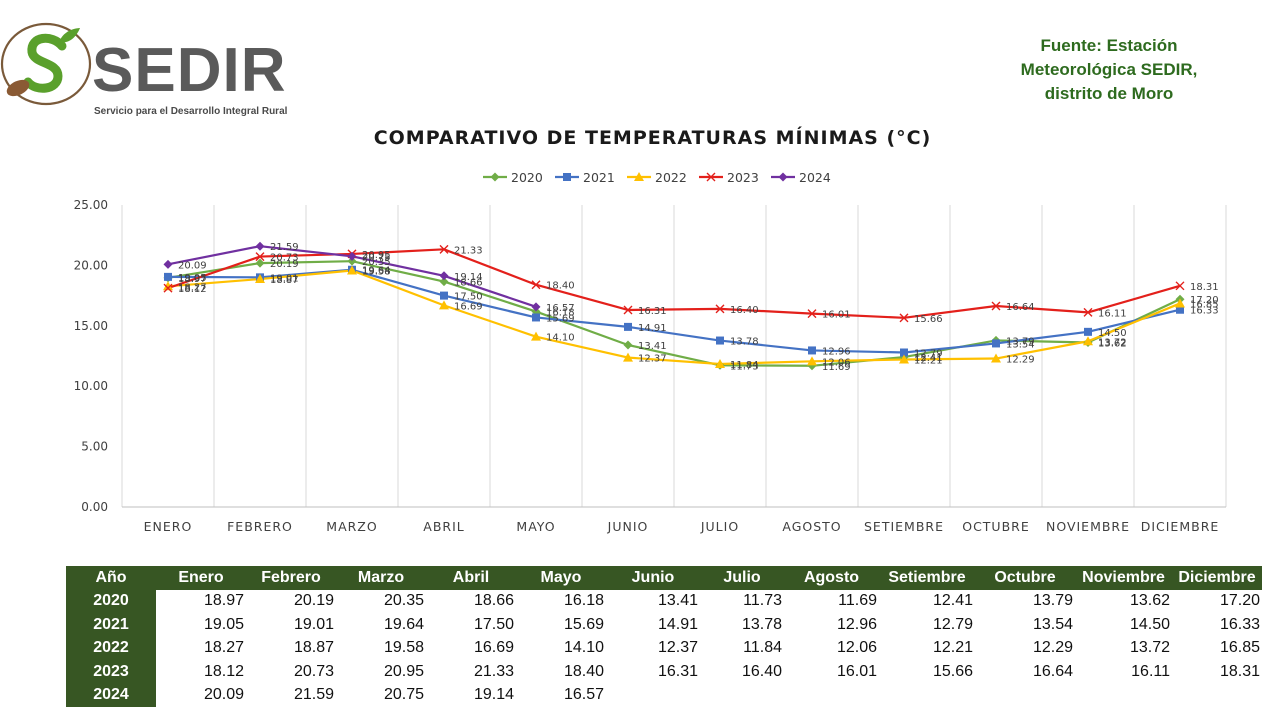 This screenshot has height=720, width=1271. What do you see at coordinates (560, 338) in the screenshot?
I see `data-label: 14.10` at bounding box center [560, 338].